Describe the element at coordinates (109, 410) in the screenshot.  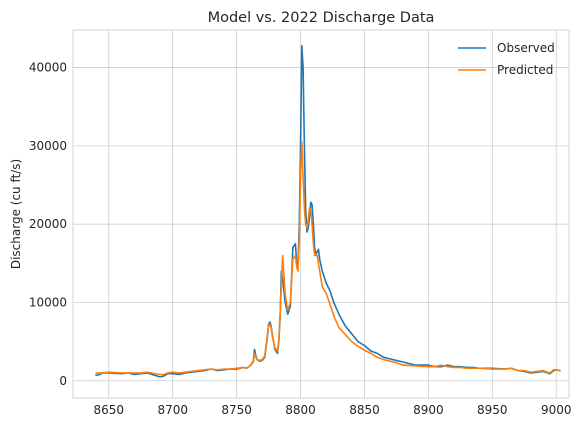
I see `x-tick-label: 8650` at that location.